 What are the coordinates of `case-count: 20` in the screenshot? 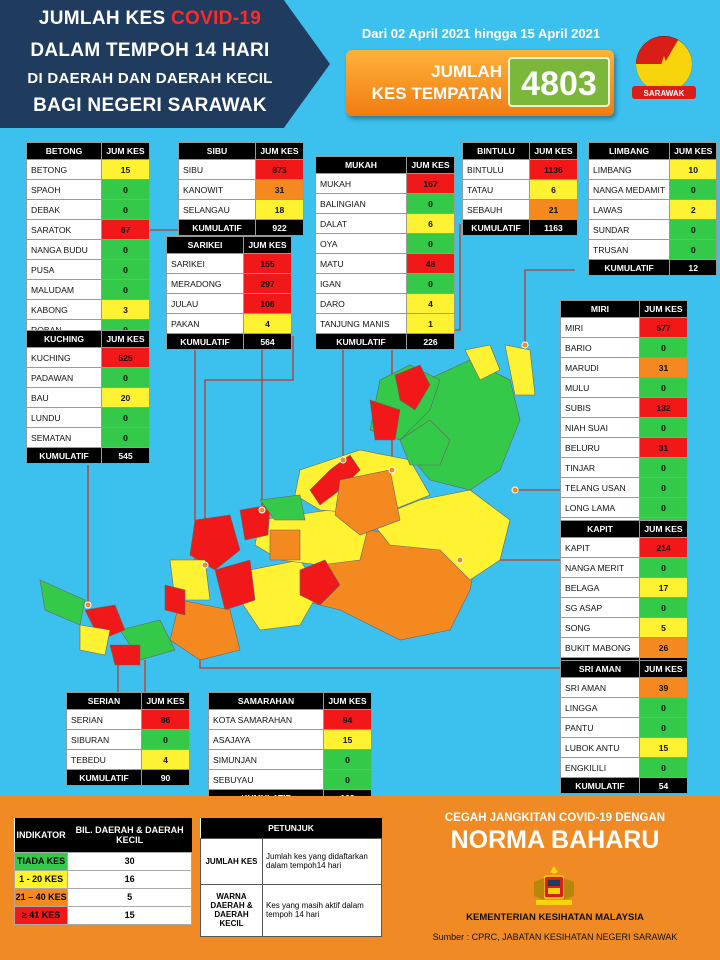 It's located at (125, 397).